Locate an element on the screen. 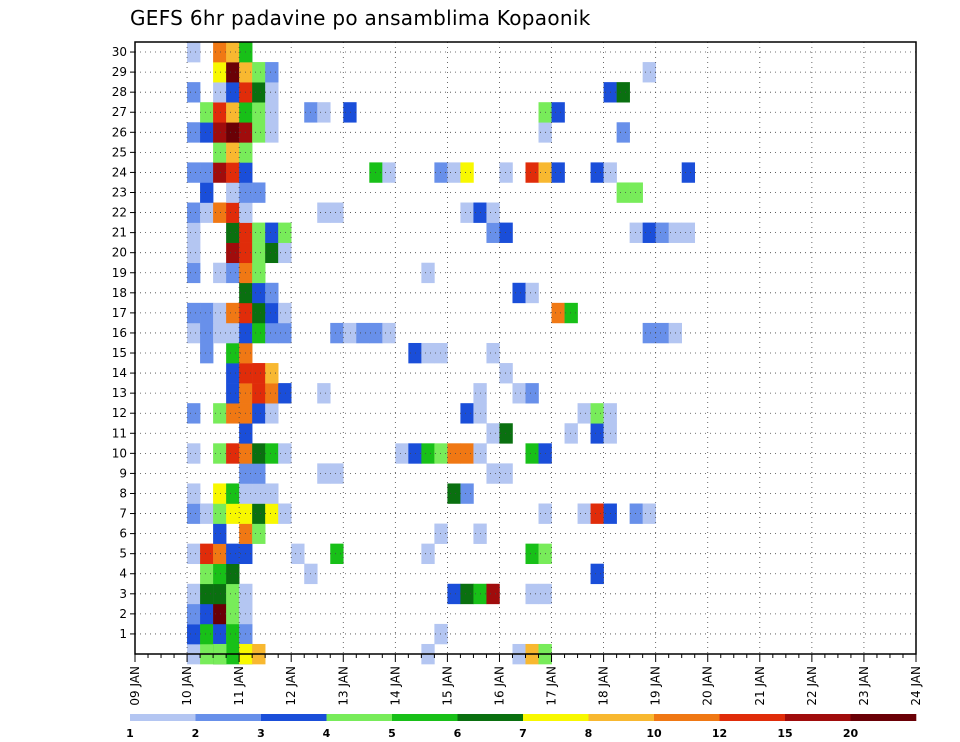  x-tick-label: 14 JAN is located at coordinates (395, 686).